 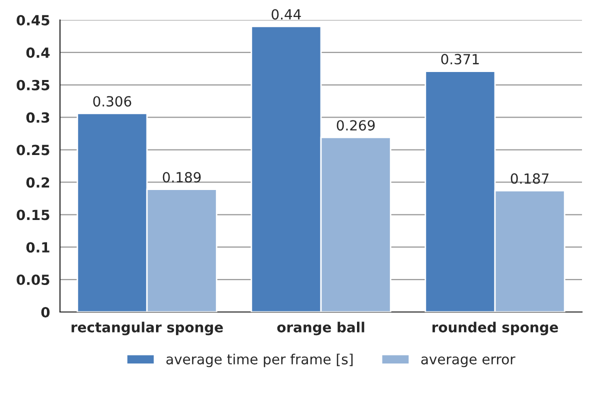 I want to click on data-label: 0.187, so click(x=529, y=178).